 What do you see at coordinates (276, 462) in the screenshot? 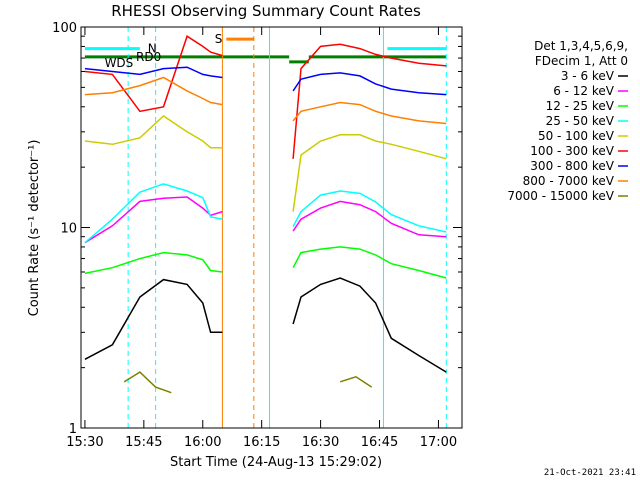
I see `x-axis-label: Start Time (24-Aug-13 15:29:02)` at bounding box center [276, 462].